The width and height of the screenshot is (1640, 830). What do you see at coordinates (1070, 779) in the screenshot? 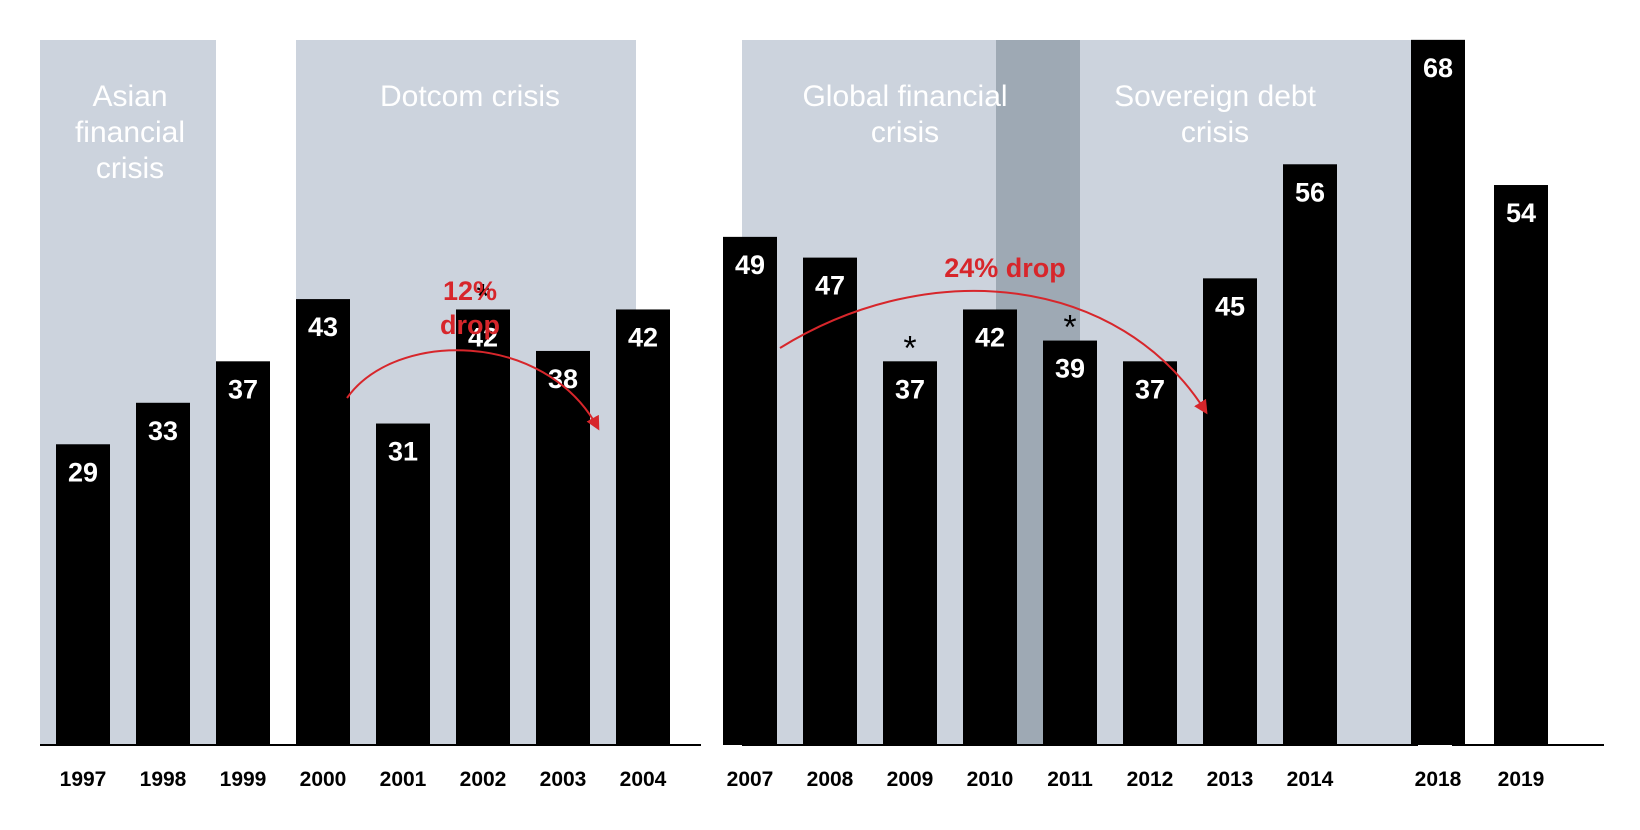
I see `year-label-2011: 2011` at bounding box center [1070, 779].